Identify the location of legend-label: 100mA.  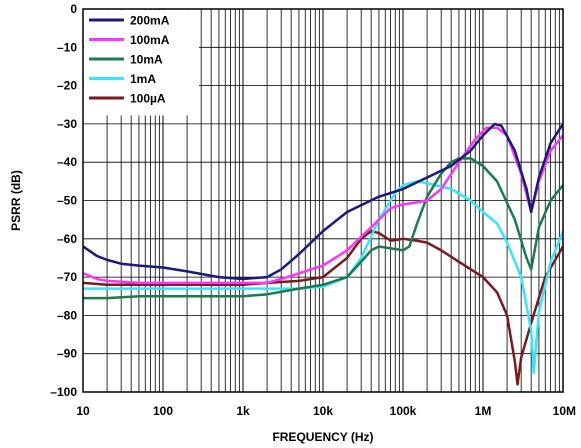
(150, 40).